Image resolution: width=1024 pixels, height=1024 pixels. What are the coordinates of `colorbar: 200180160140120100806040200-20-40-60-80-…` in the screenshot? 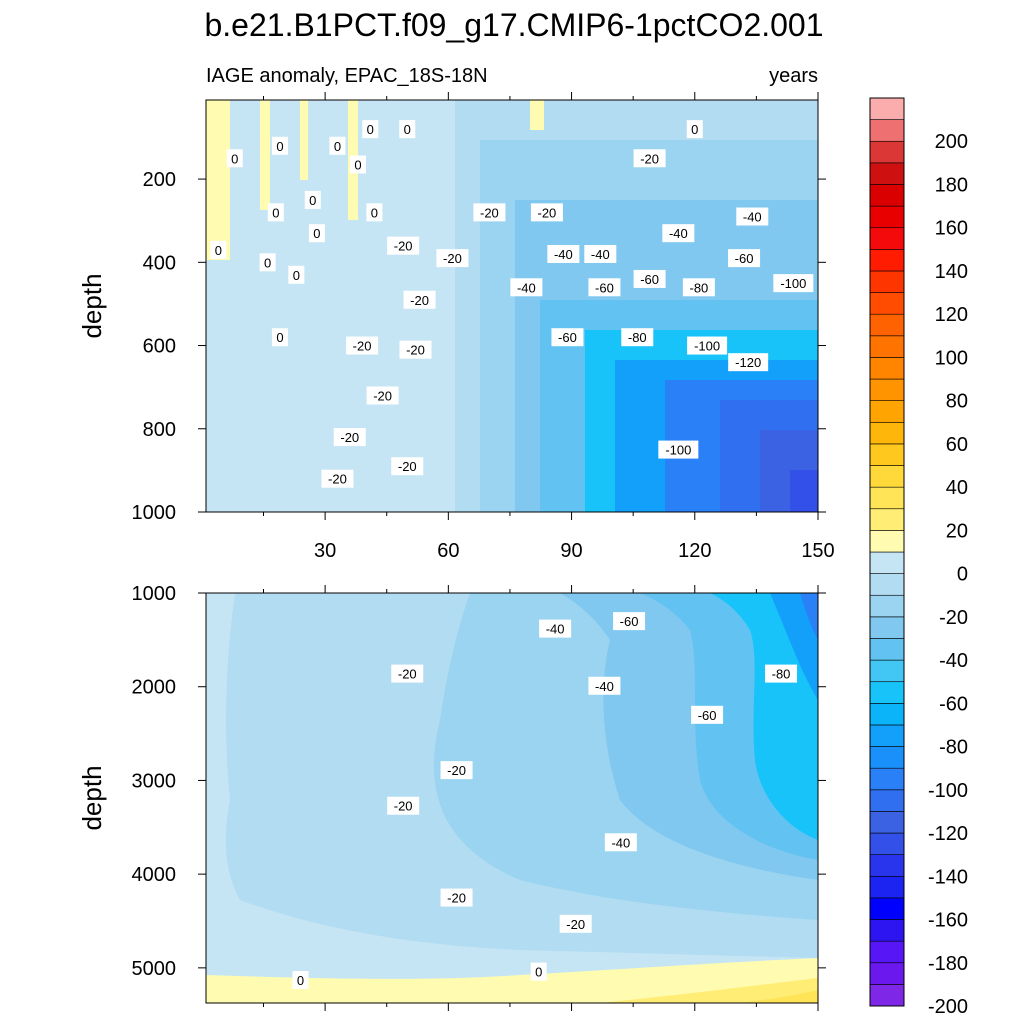 It's located at (918, 557).